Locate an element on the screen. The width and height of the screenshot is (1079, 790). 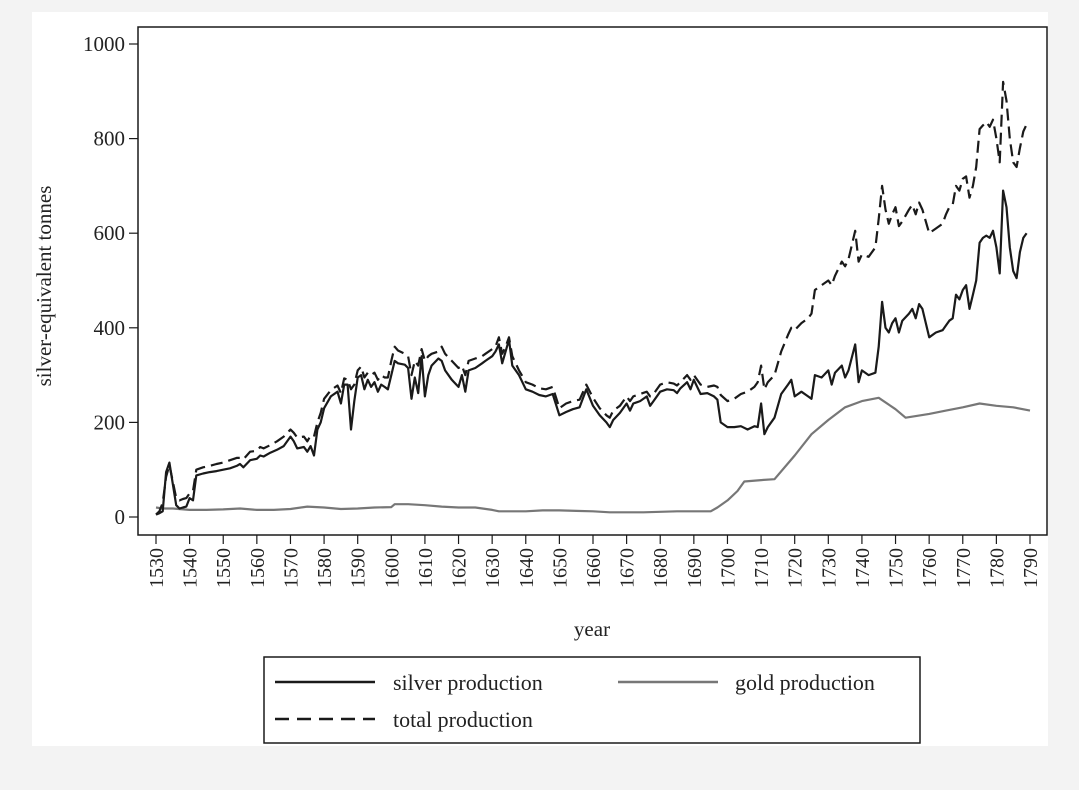
x-axis-title: year is located at coordinates (592, 629).